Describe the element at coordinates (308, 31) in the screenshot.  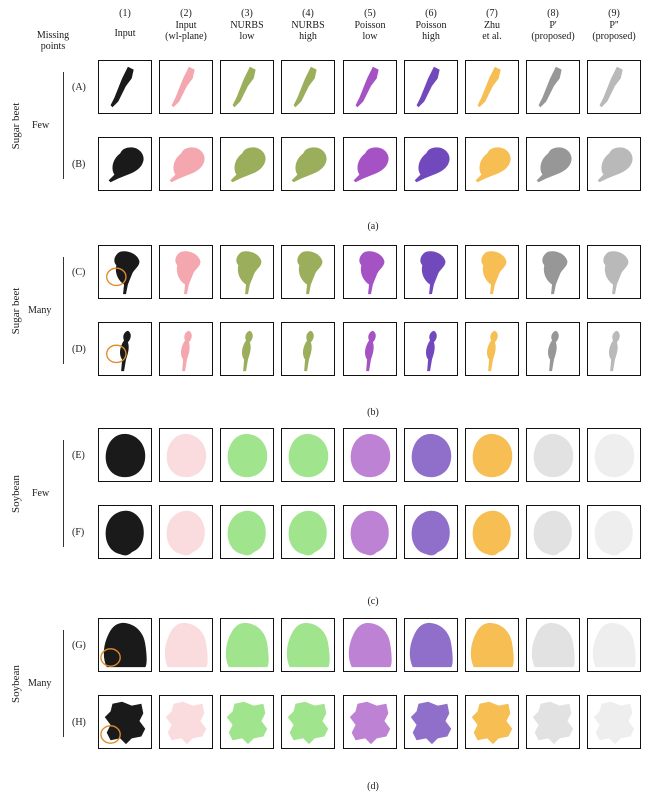
I see `column-header: NURBS high` at that location.